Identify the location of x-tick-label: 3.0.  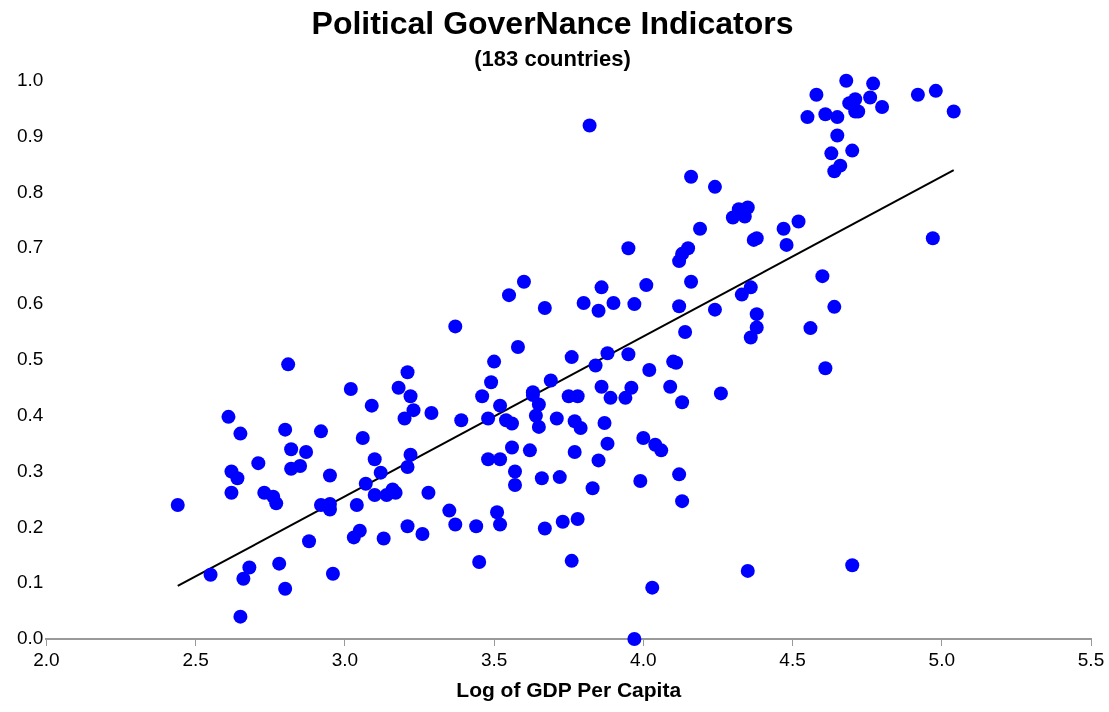
(345, 659).